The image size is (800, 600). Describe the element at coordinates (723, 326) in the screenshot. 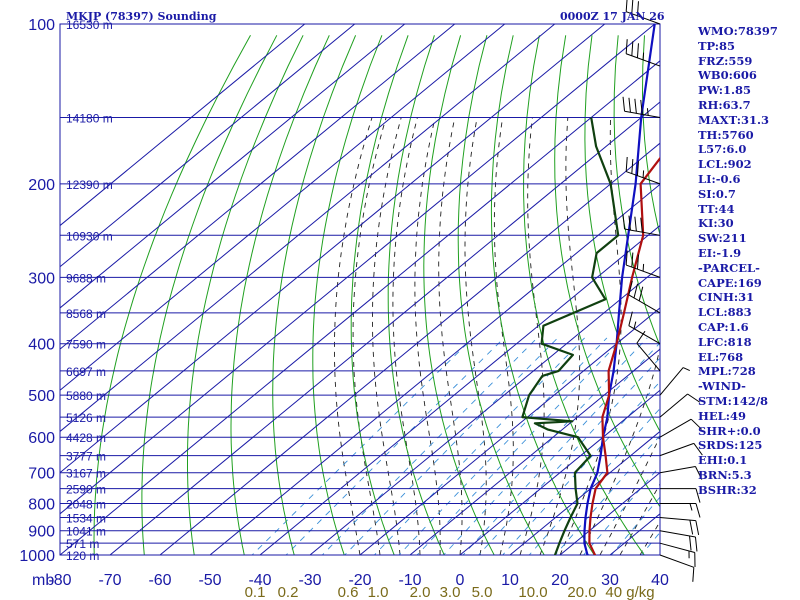

I see `index-row: CAP:1.6` at that location.